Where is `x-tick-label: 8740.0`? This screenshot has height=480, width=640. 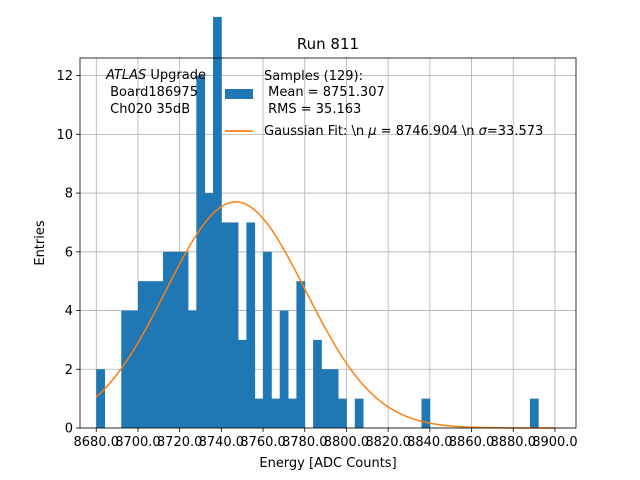
x-tick-label: 8740.0 is located at coordinates (222, 442).